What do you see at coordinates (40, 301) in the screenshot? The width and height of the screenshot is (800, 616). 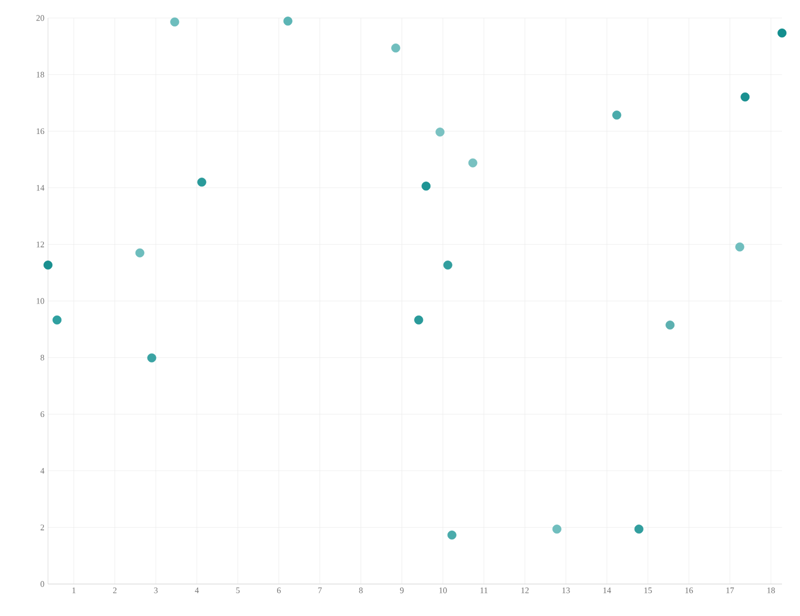 I see `y-tick-label: 10` at bounding box center [40, 301].